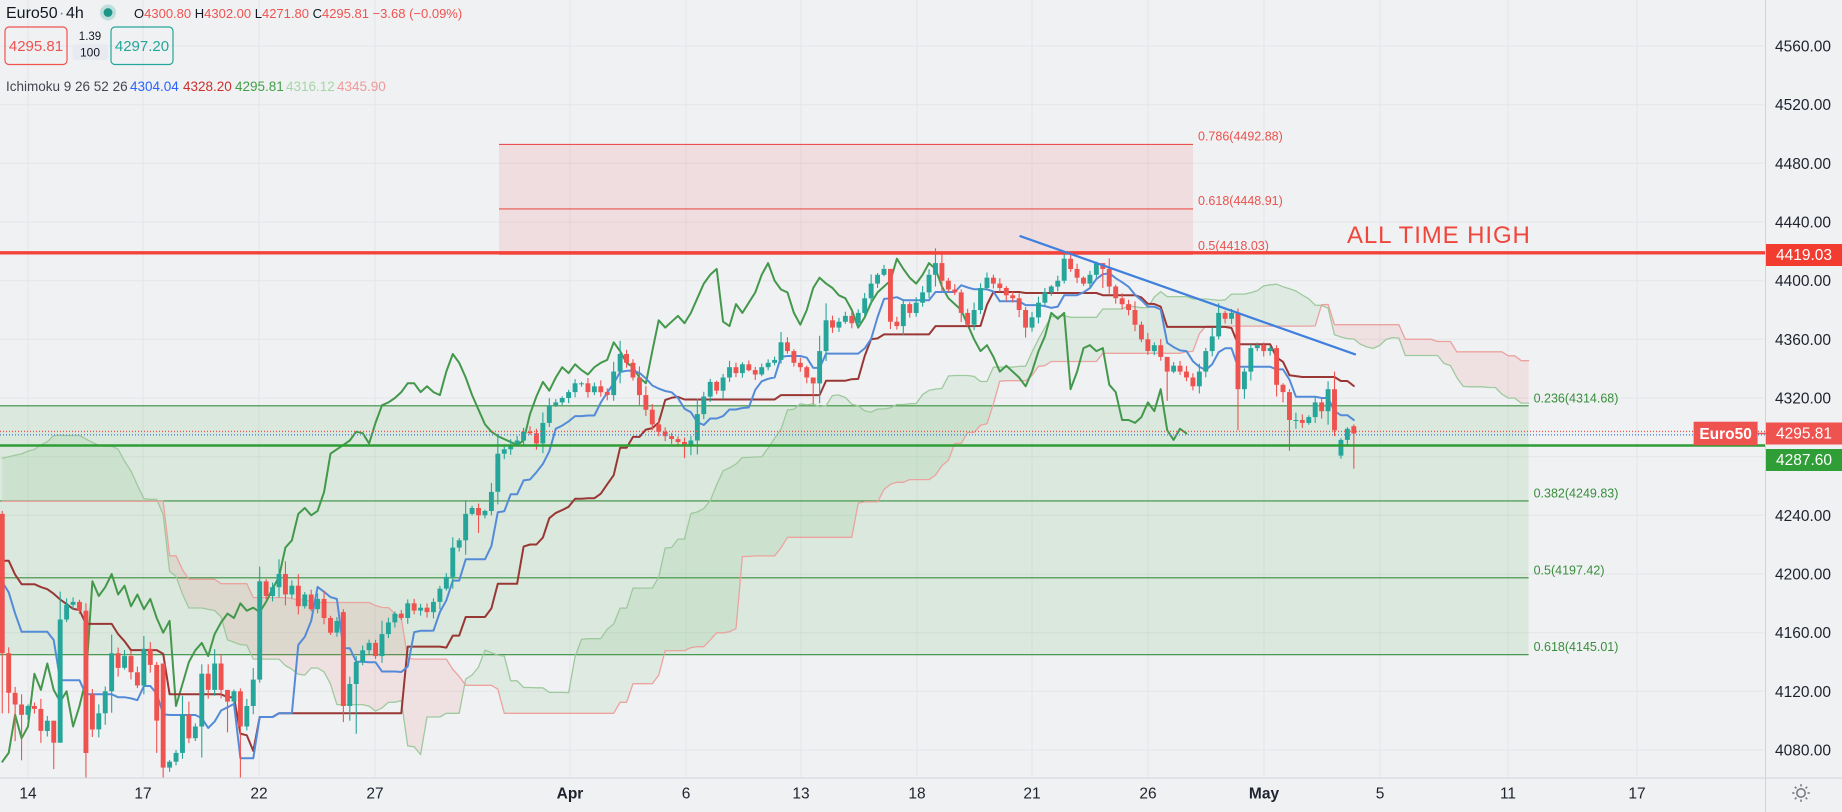 The height and width of the screenshot is (812, 1842). Describe the element at coordinates (1031, 794) in the screenshot. I see `svg-text: 21` at that location.